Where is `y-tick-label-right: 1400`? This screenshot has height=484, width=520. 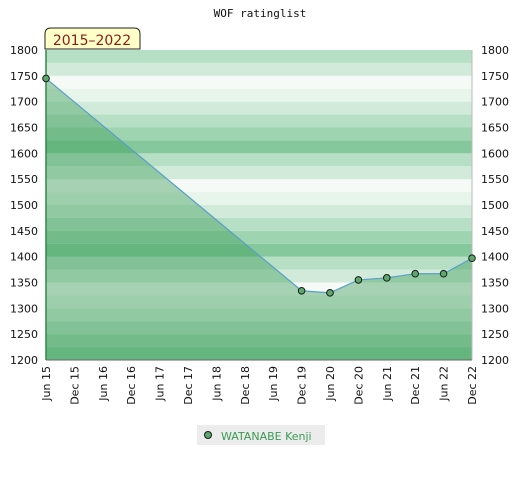
y-tick-label-right: 1400 is located at coordinates (495, 257).